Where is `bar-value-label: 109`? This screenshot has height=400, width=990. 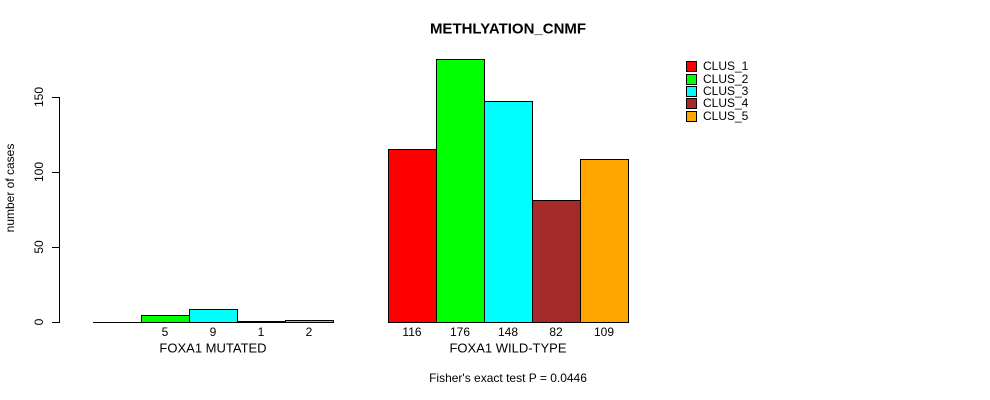 bar-value-label: 109 is located at coordinates (604, 332).